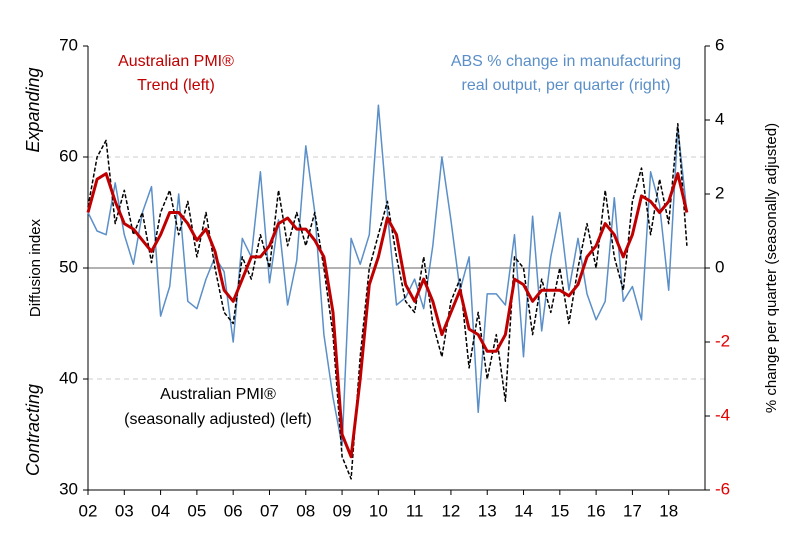 The width and height of the screenshot is (801, 547). Describe the element at coordinates (719, 118) in the screenshot. I see `y2-tick-label: 4` at that location.